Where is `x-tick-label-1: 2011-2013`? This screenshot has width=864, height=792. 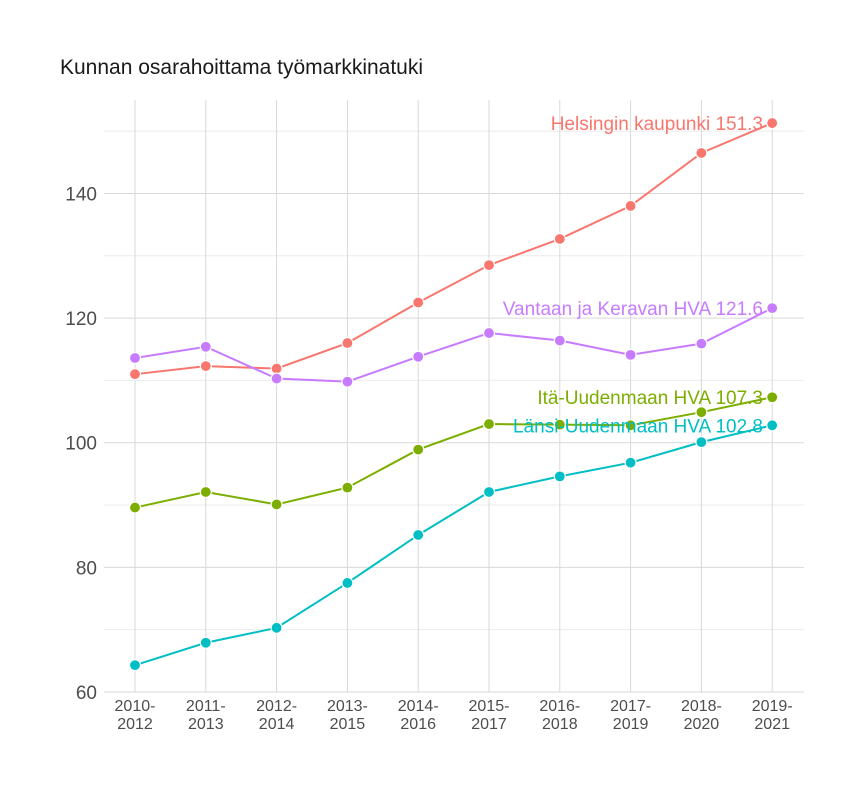
x-tick-label-1: 2011-2013 is located at coordinates (206, 715).